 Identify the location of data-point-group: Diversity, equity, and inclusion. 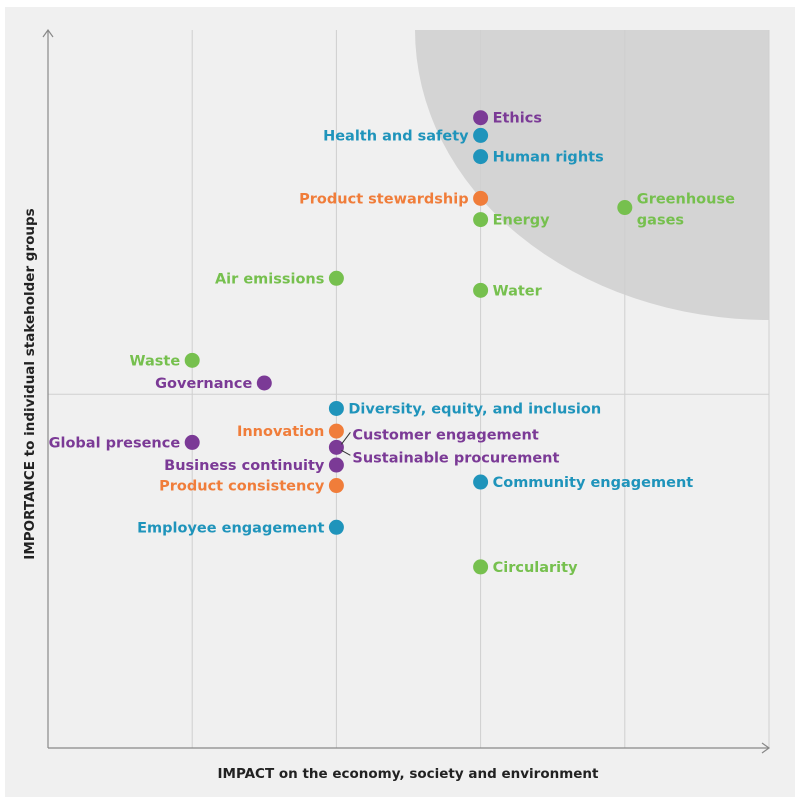
(464, 408).